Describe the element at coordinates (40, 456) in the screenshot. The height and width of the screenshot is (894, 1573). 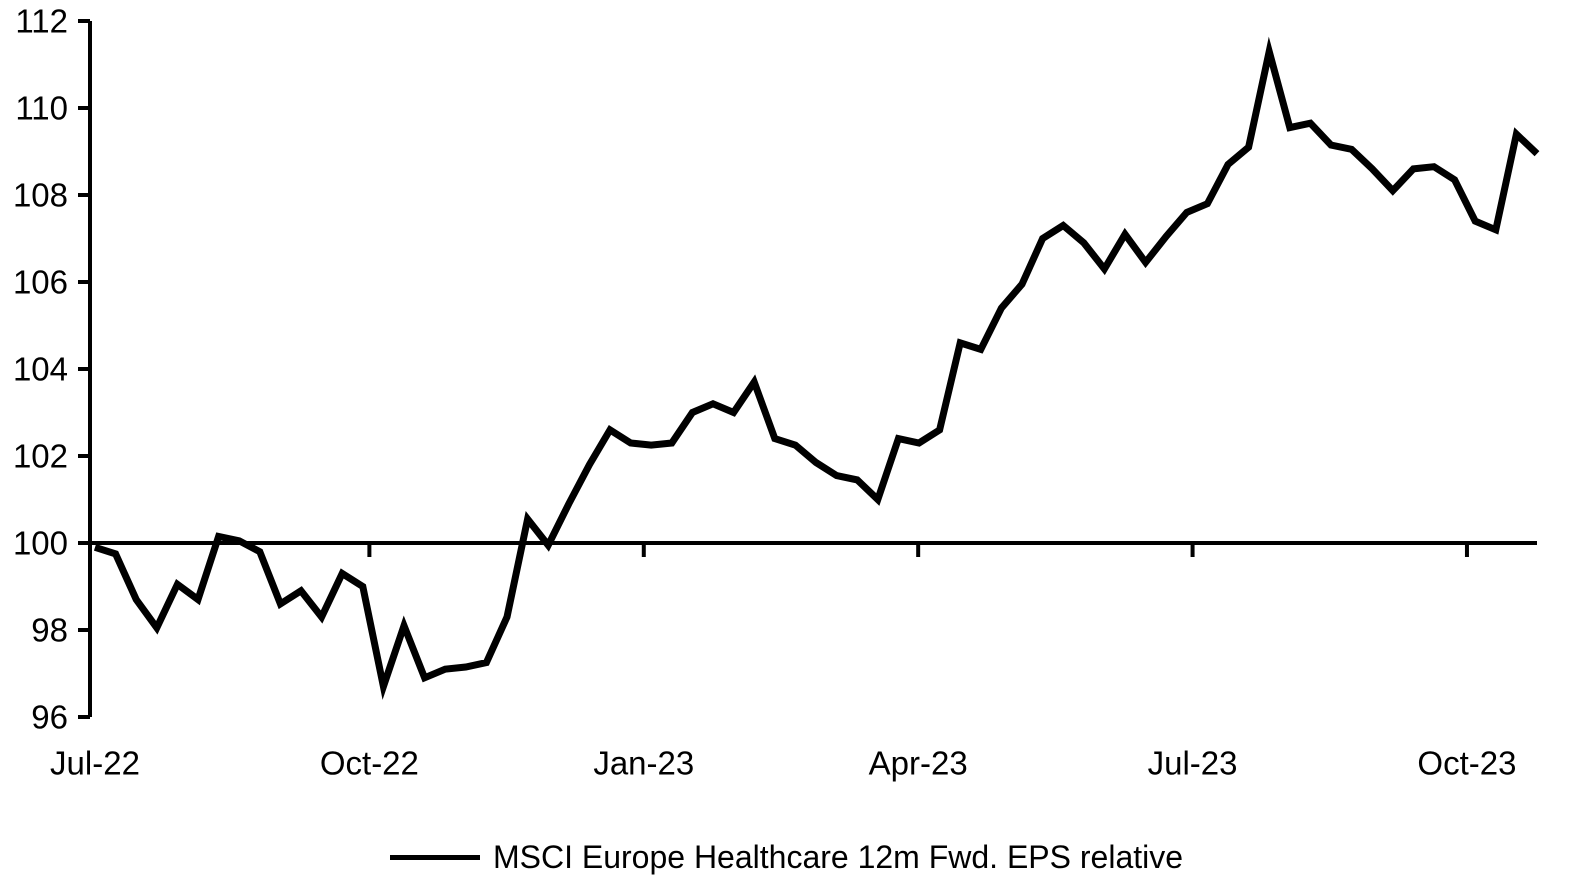
I see `y-axis-tick-label: 102` at that location.